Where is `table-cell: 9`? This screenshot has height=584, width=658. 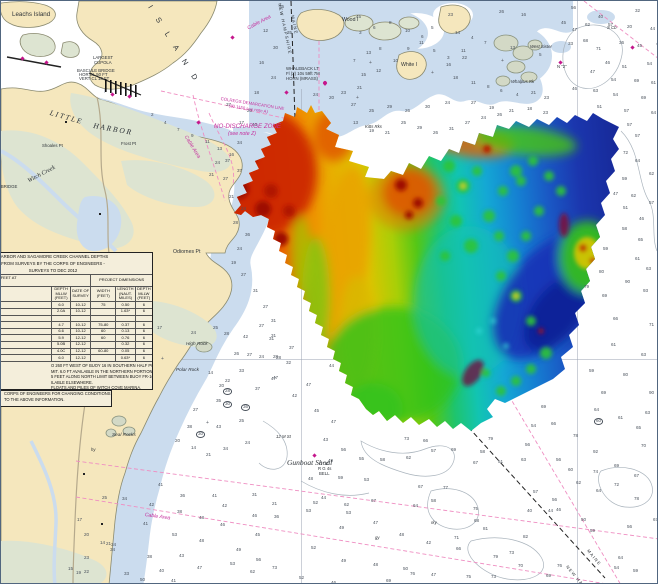
table-cell: 9 is located at coordinates (27, 344).